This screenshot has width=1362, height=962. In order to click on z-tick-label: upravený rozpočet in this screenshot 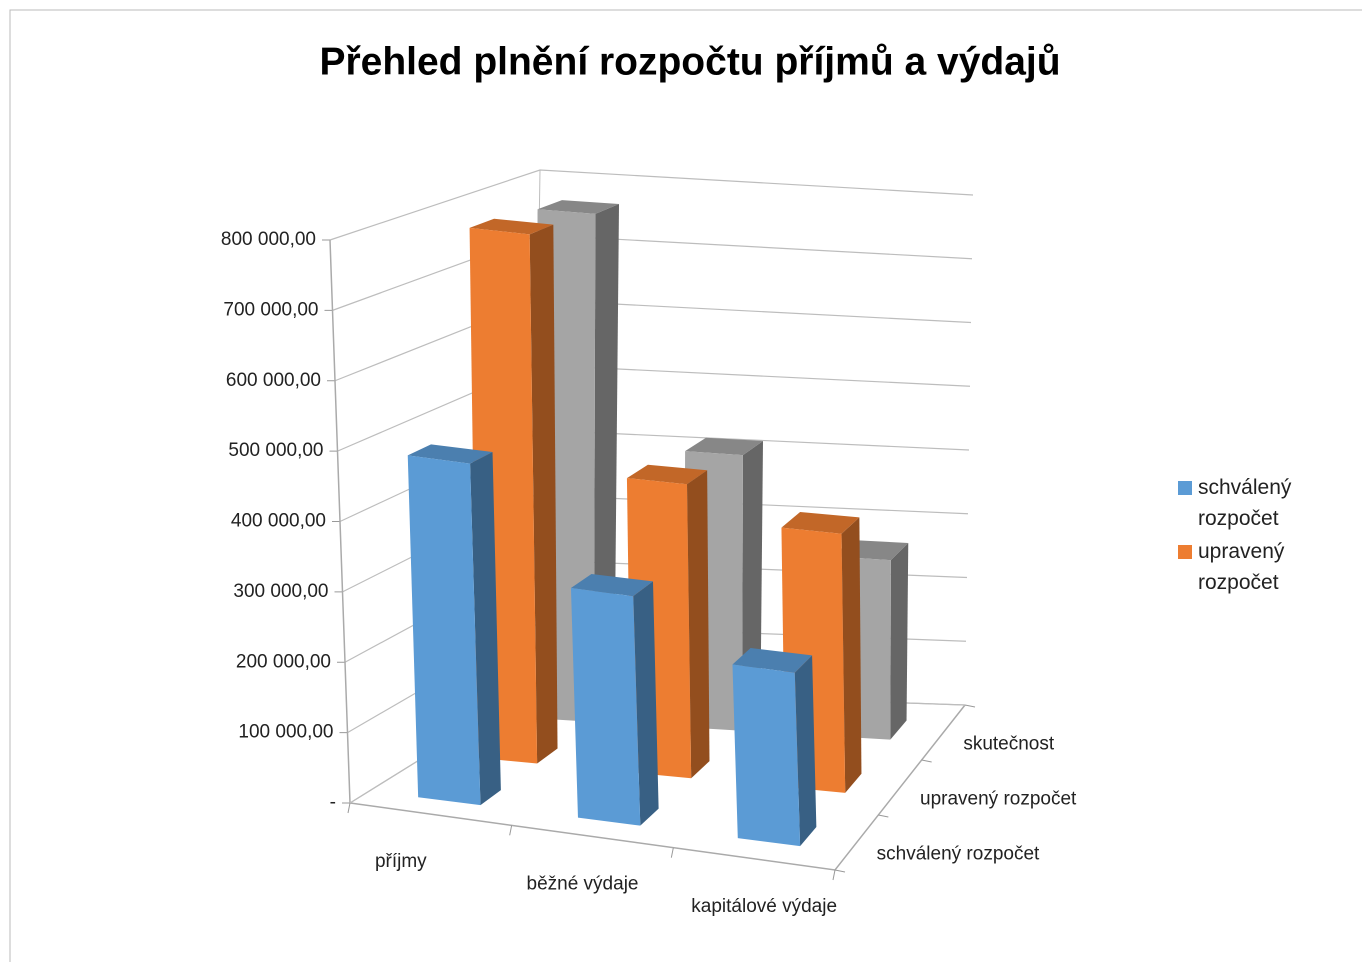, I will do `click(998, 799)`.